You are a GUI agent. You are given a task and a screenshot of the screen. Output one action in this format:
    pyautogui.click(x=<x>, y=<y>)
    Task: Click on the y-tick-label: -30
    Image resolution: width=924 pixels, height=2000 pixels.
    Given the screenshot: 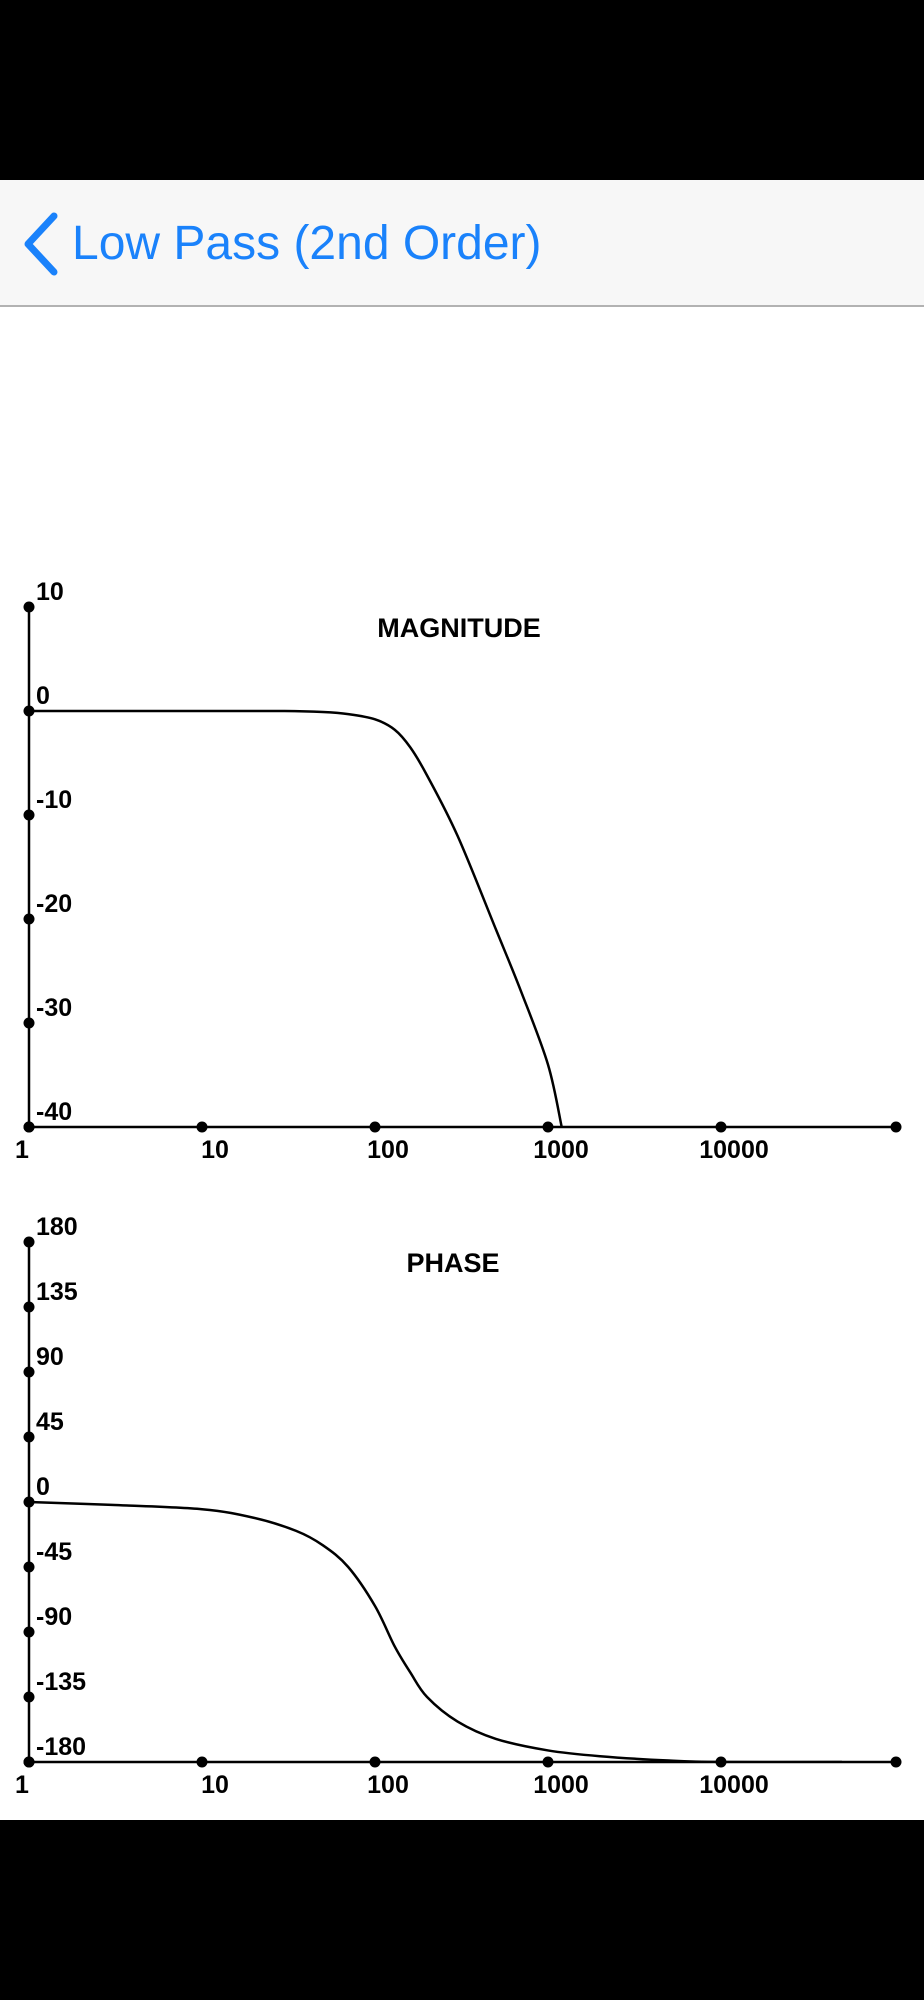 What is the action you would take?
    pyautogui.click(x=54, y=1008)
    